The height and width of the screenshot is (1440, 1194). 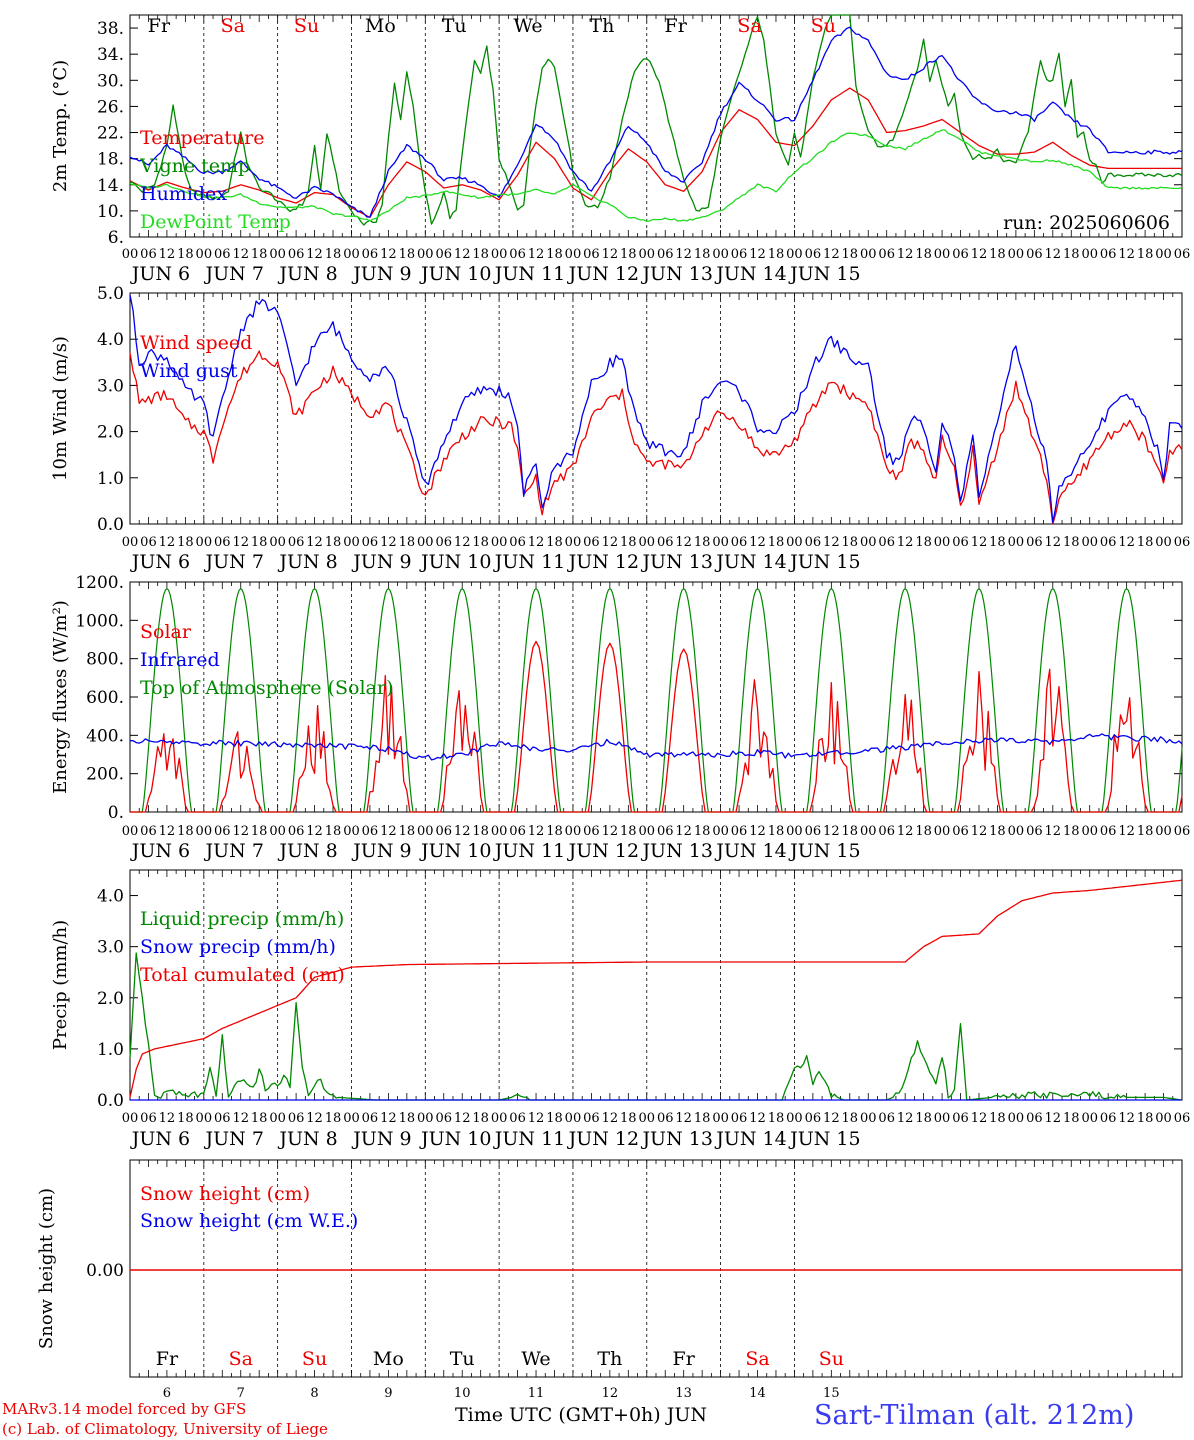 I want to click on day-number: 13, so click(x=683, y=1393).